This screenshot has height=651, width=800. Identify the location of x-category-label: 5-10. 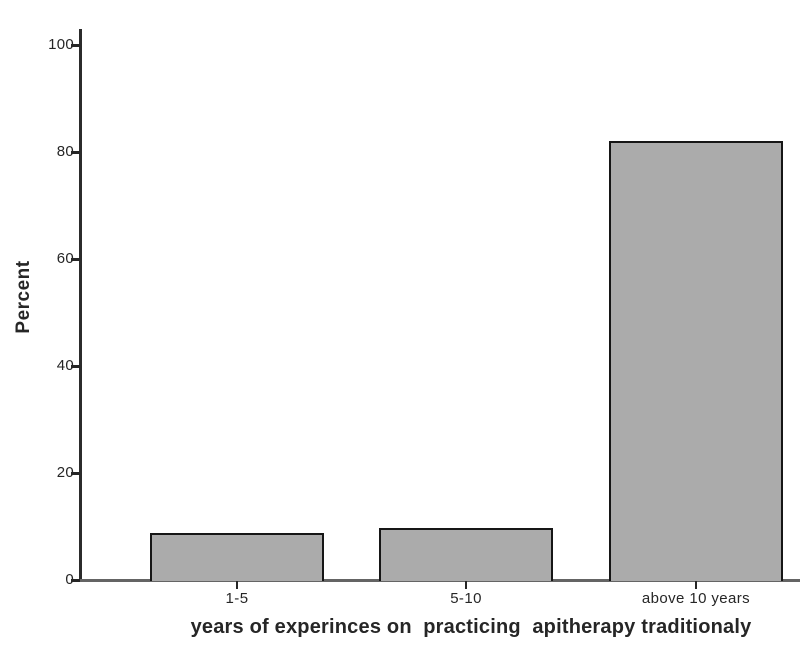
(466, 598).